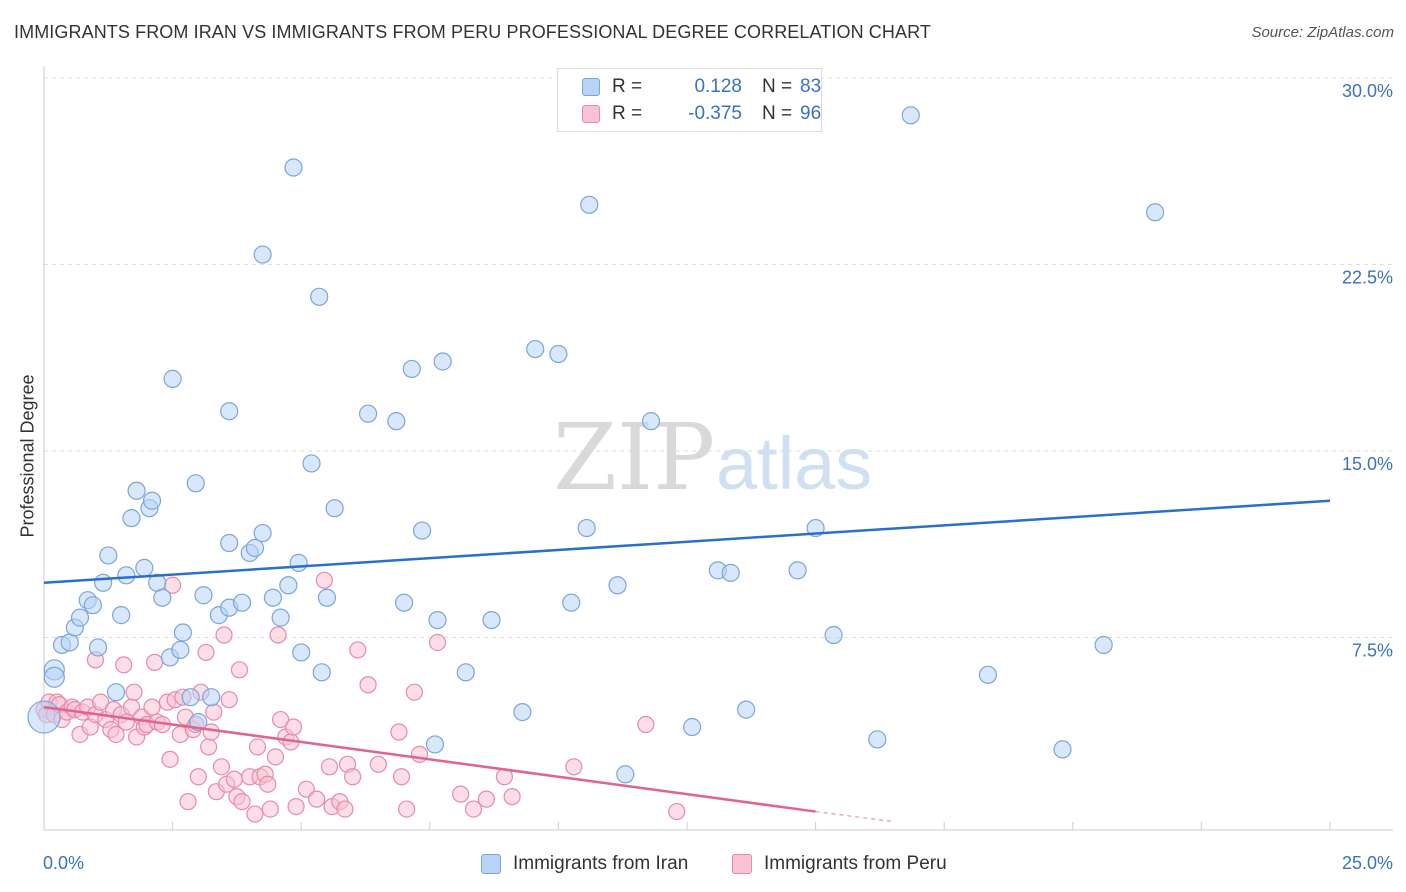 This screenshot has width=1406, height=892. I want to click on legend-r-label: R =, so click(627, 113).